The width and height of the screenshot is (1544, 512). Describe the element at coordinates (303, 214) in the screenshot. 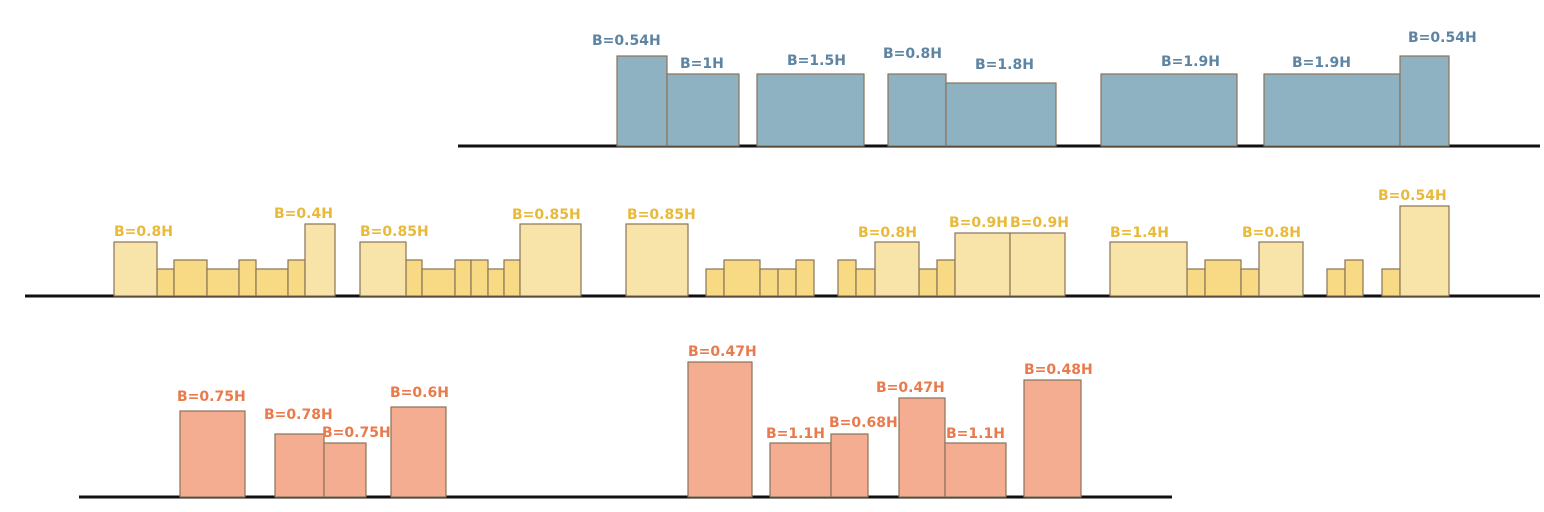

I see `ratio-label: B=0.4H` at that location.